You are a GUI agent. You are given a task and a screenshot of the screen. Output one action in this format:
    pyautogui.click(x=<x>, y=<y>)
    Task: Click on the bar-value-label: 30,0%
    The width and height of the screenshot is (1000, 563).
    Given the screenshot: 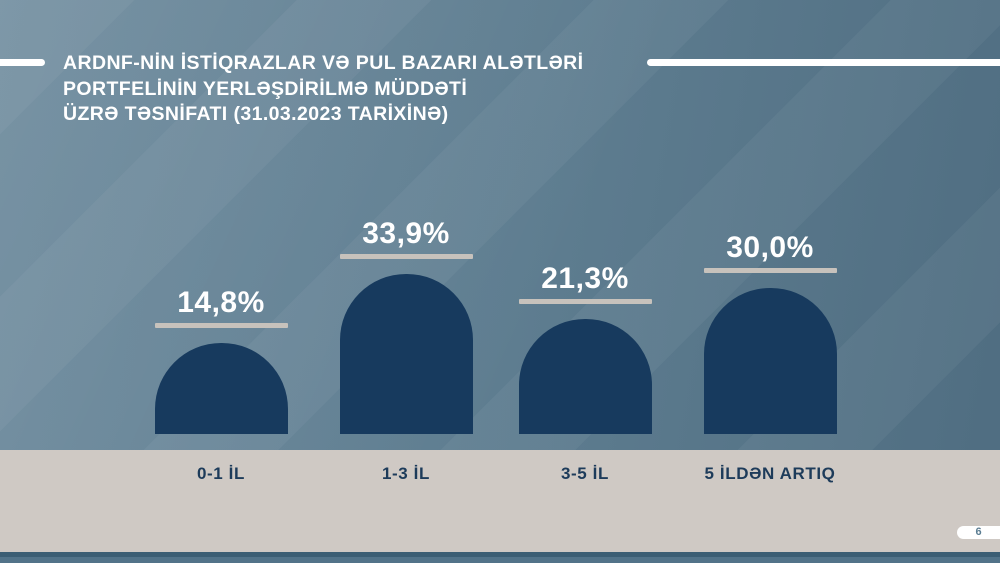 What is the action you would take?
    pyautogui.click(x=770, y=247)
    